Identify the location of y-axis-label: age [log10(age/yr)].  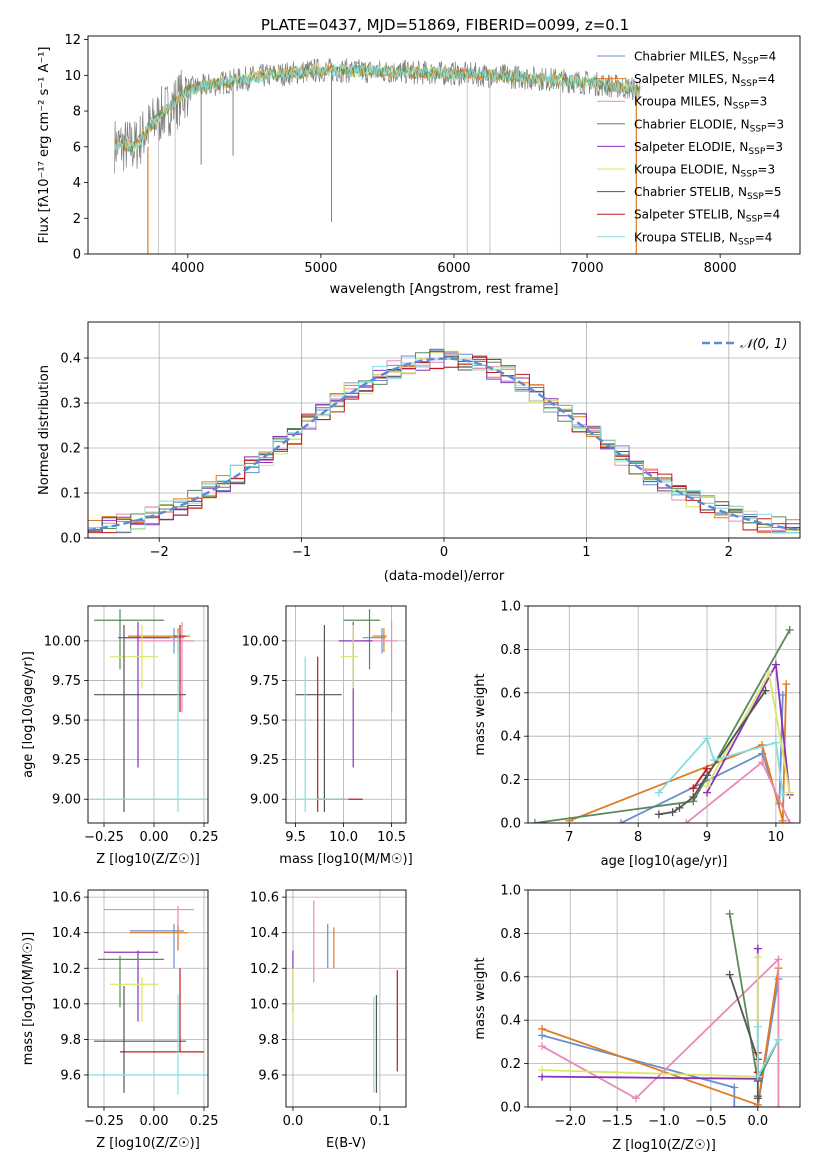
(28, 714).